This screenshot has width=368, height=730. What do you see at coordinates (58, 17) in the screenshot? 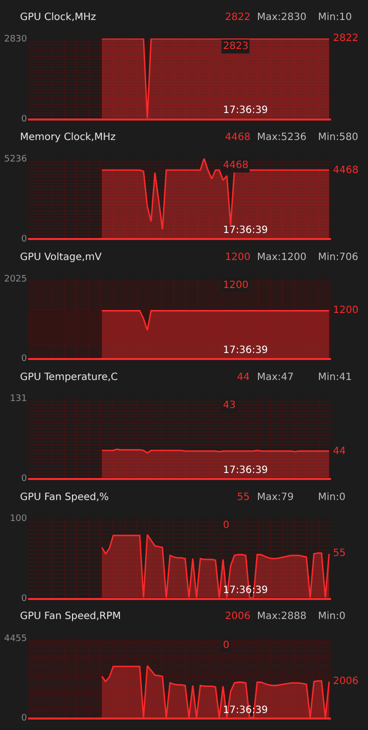
I see `chart-title: GPU Clock,MHz` at bounding box center [58, 17].